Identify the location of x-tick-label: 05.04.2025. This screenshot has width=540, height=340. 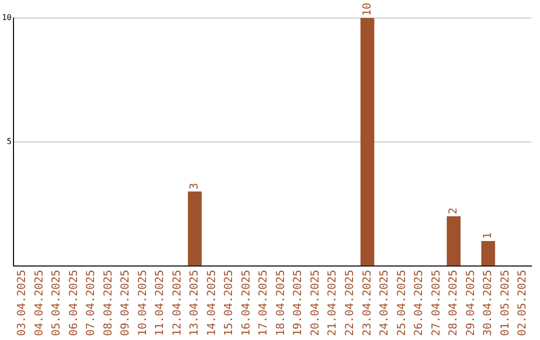
(56, 303).